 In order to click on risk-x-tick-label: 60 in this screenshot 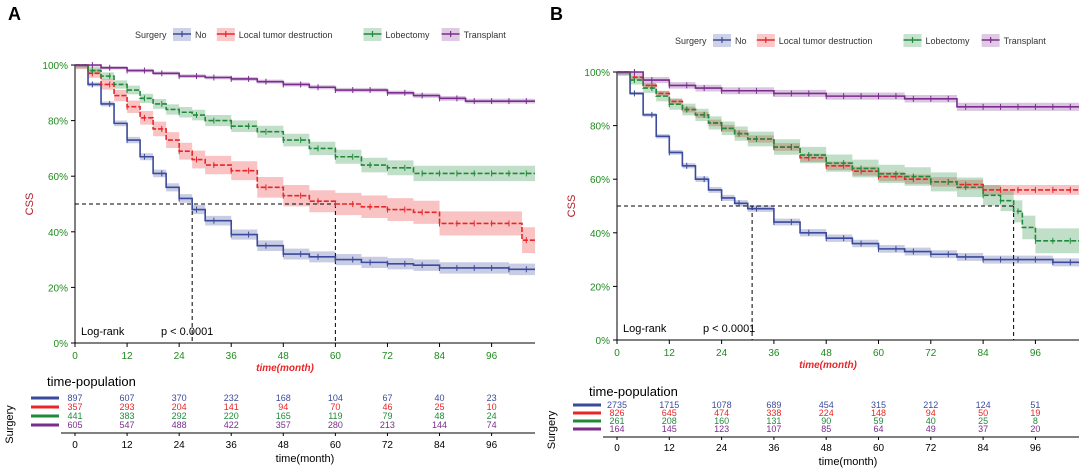, I will do `click(879, 448)`.